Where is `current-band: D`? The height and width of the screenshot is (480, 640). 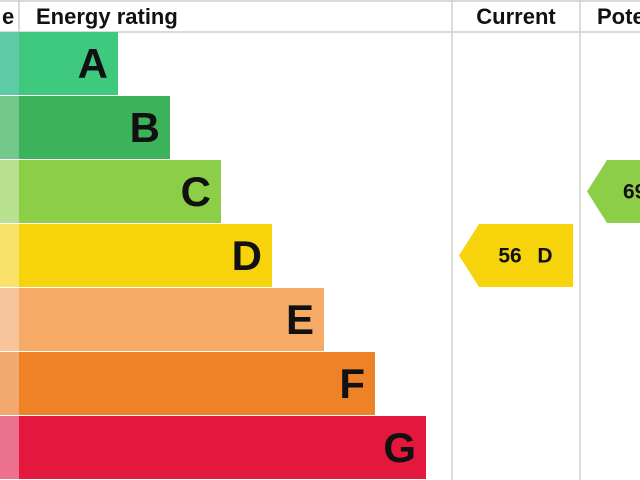 current-band: D is located at coordinates (544, 256).